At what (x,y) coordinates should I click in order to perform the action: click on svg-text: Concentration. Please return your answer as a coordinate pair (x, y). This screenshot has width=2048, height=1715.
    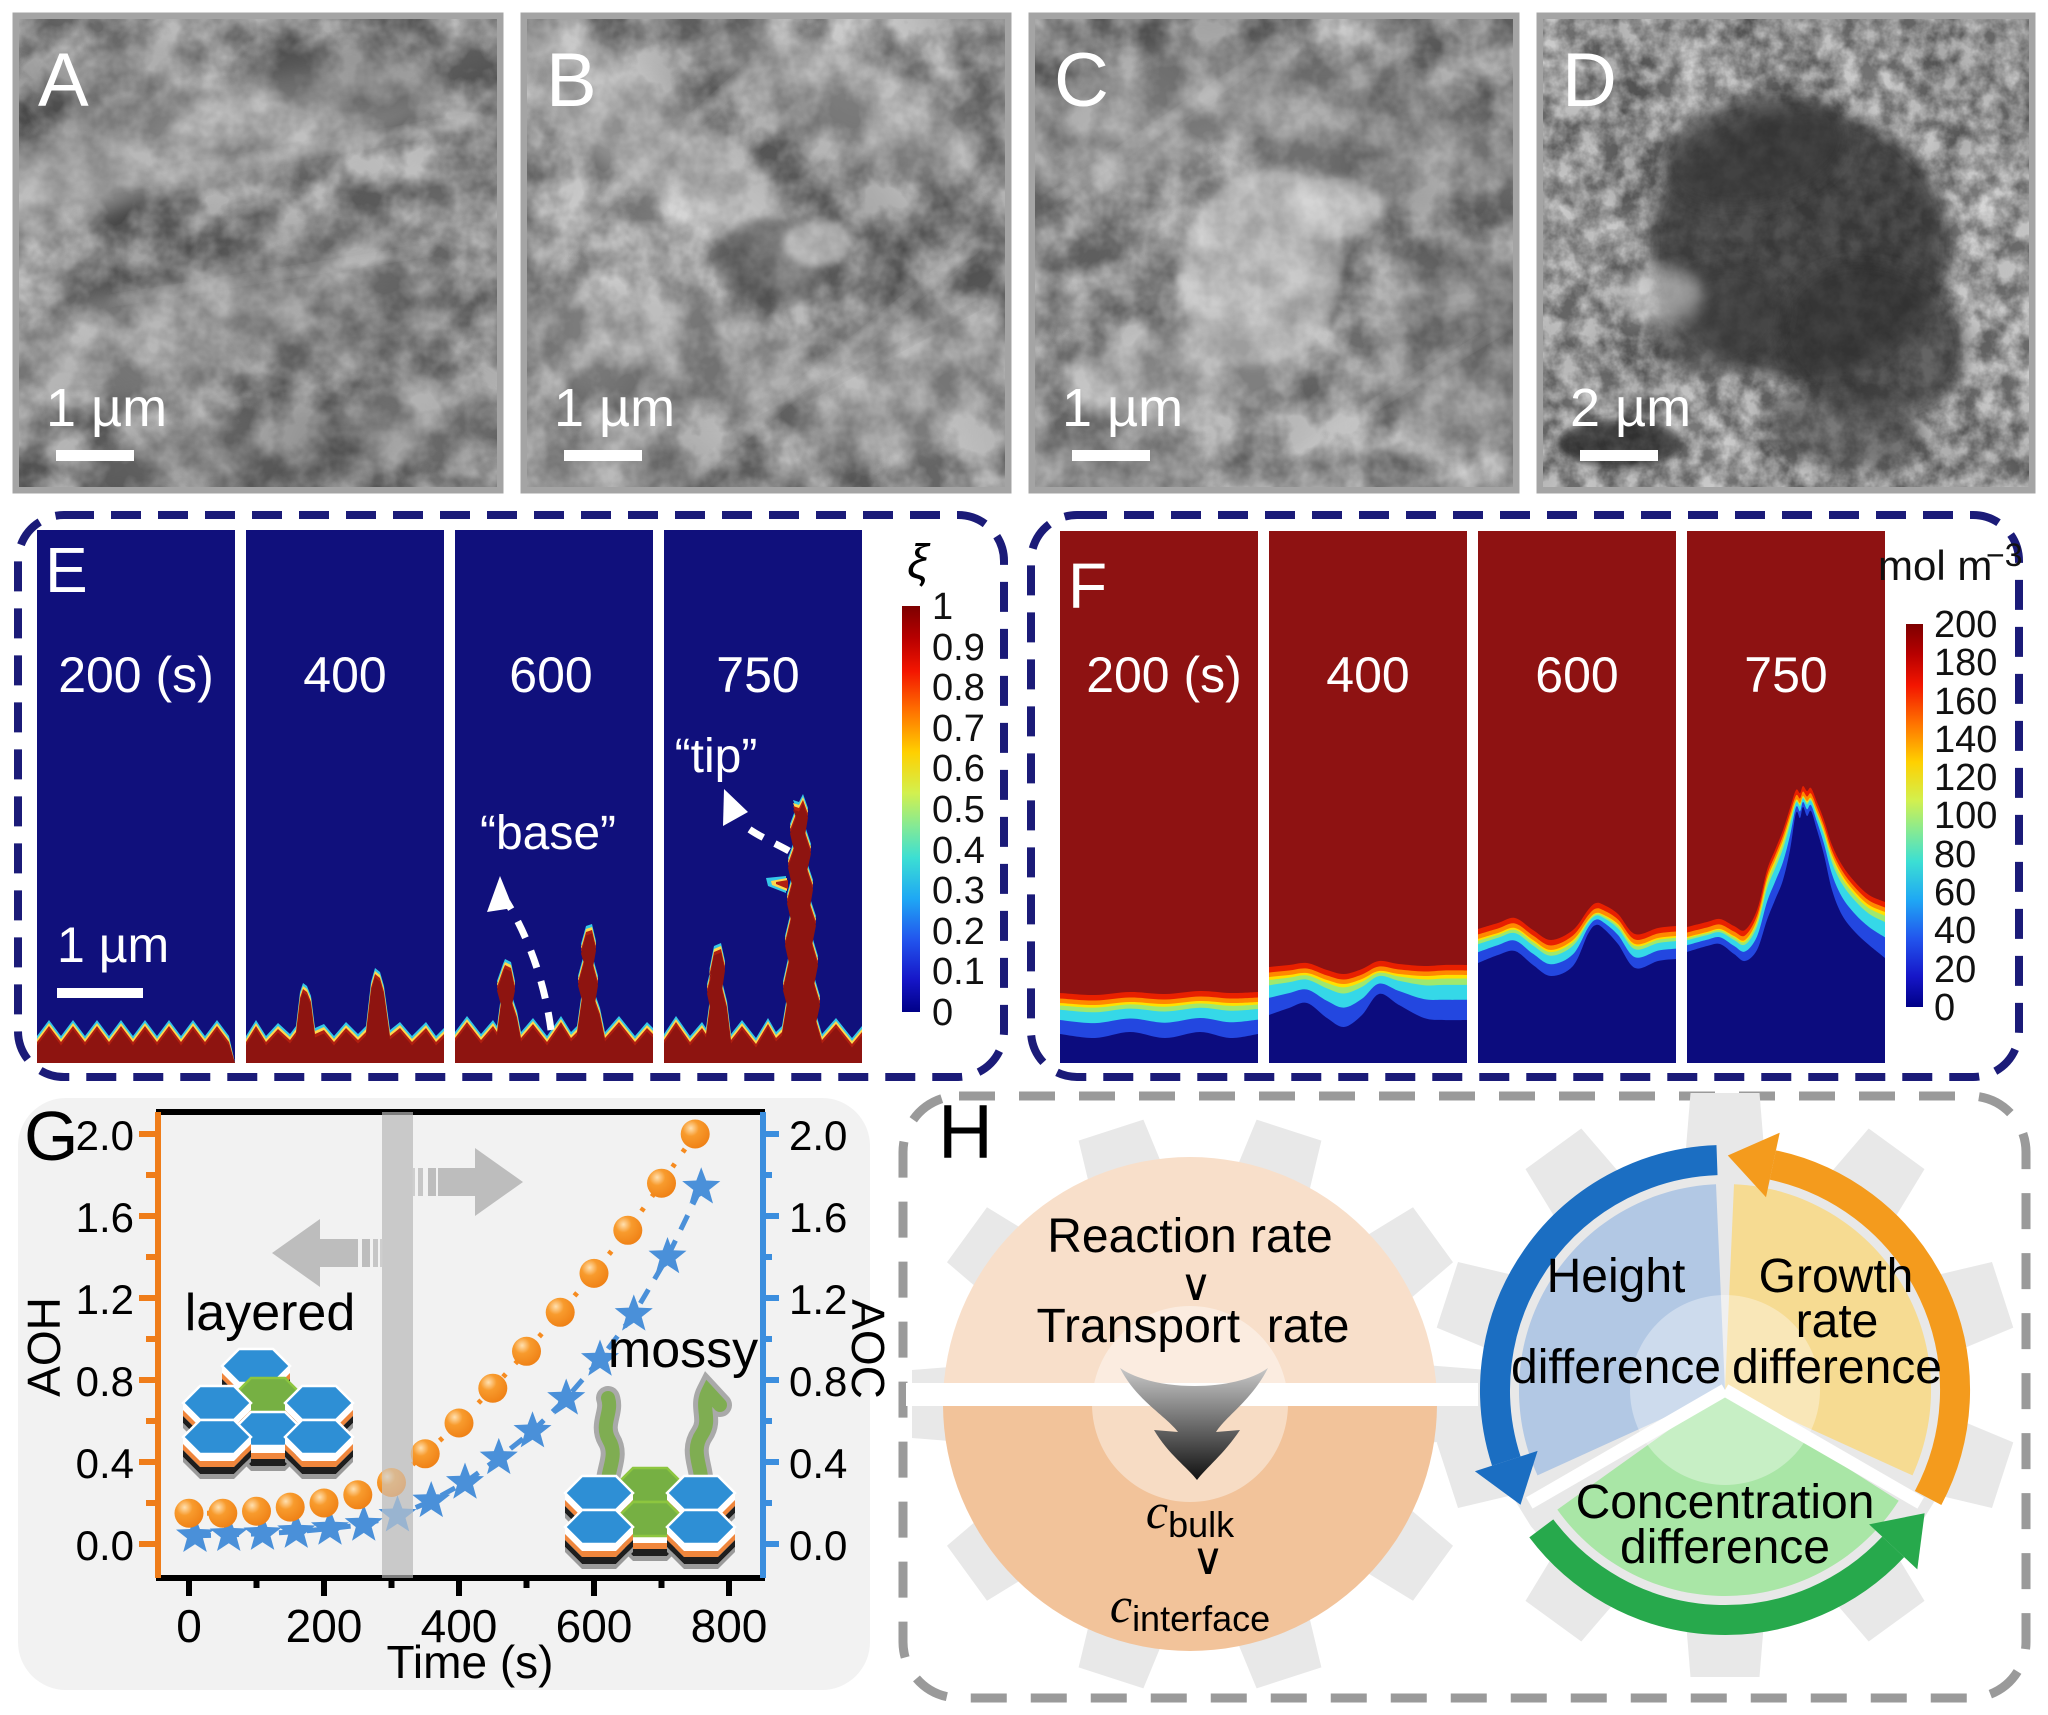
    Looking at the image, I should click on (1725, 1502).